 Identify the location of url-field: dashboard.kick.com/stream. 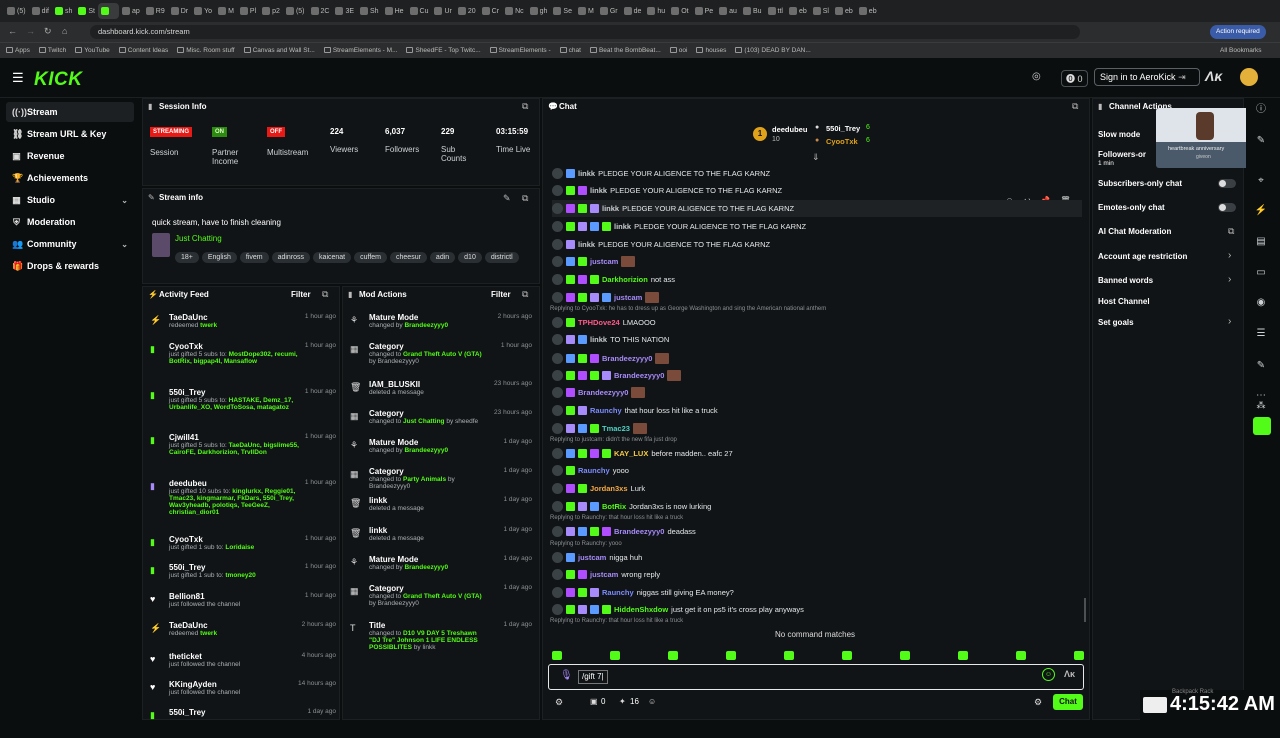
(585, 32).